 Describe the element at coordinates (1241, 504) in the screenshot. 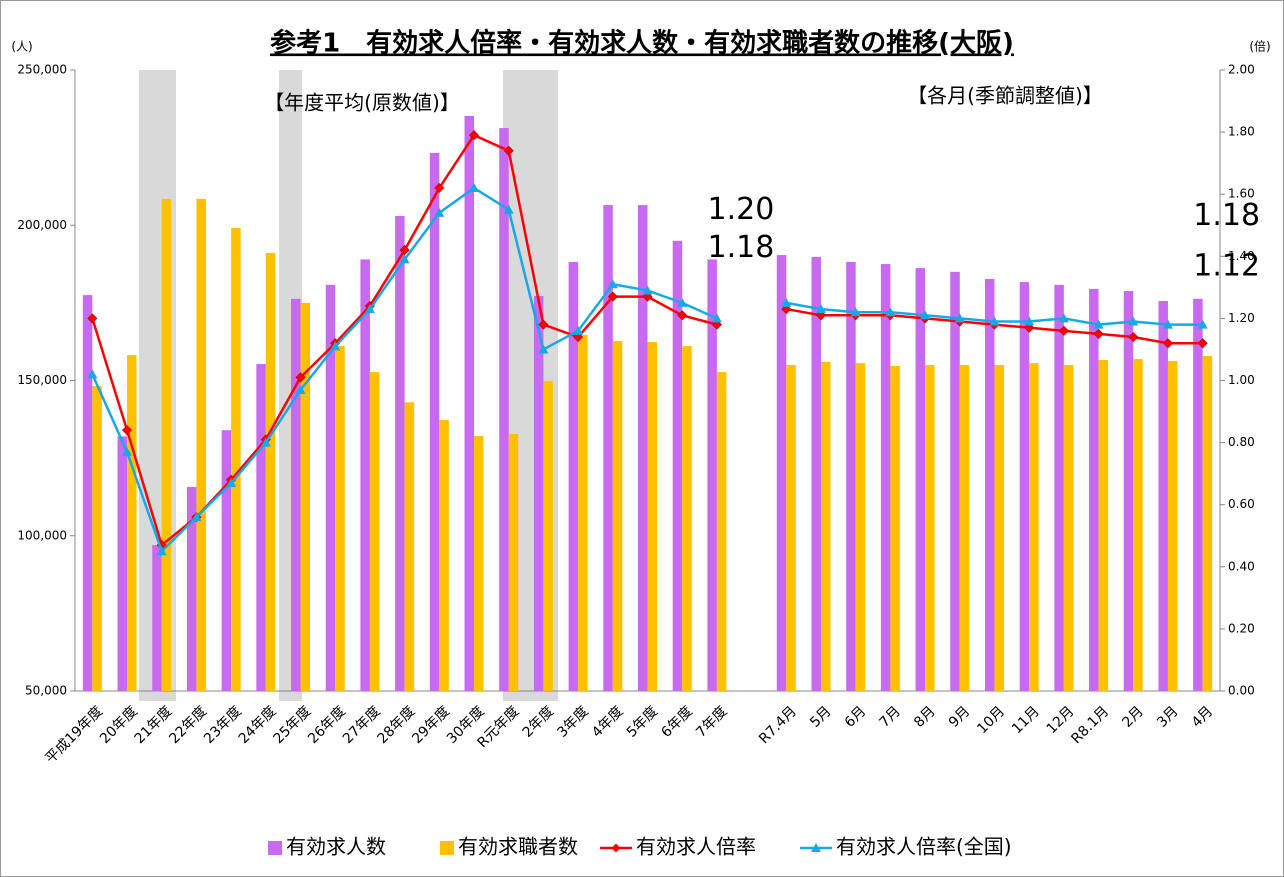

I see `y2-tick-label: 0.60` at that location.